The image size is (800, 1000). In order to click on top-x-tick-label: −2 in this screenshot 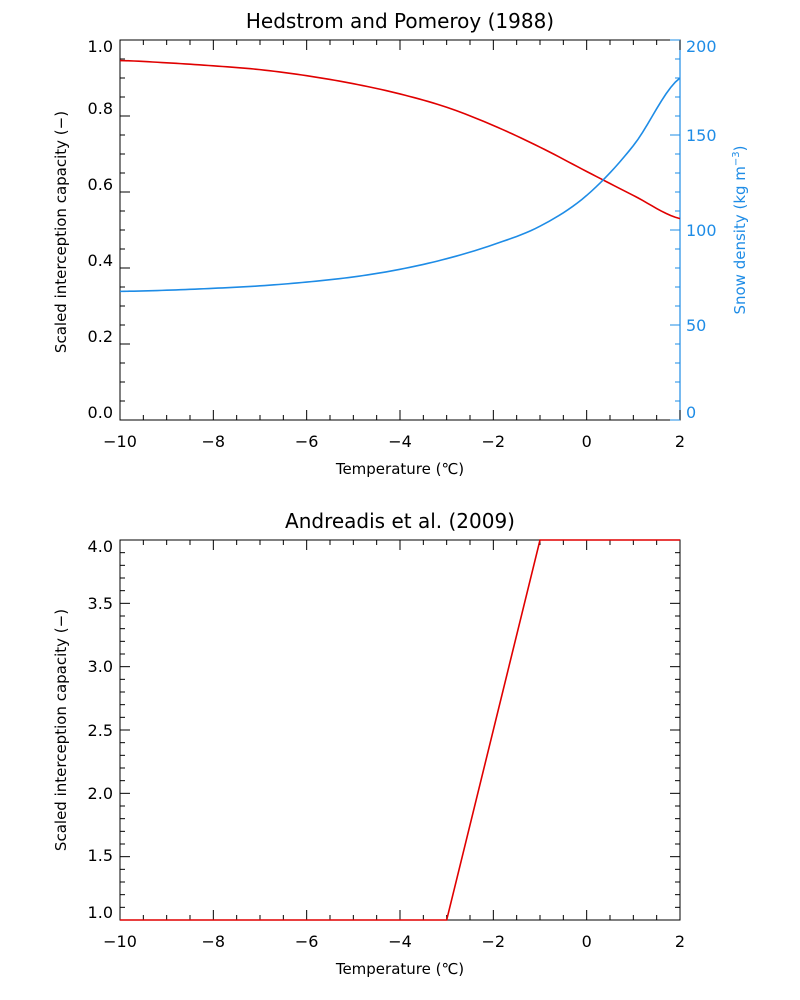, I will do `click(494, 441)`.